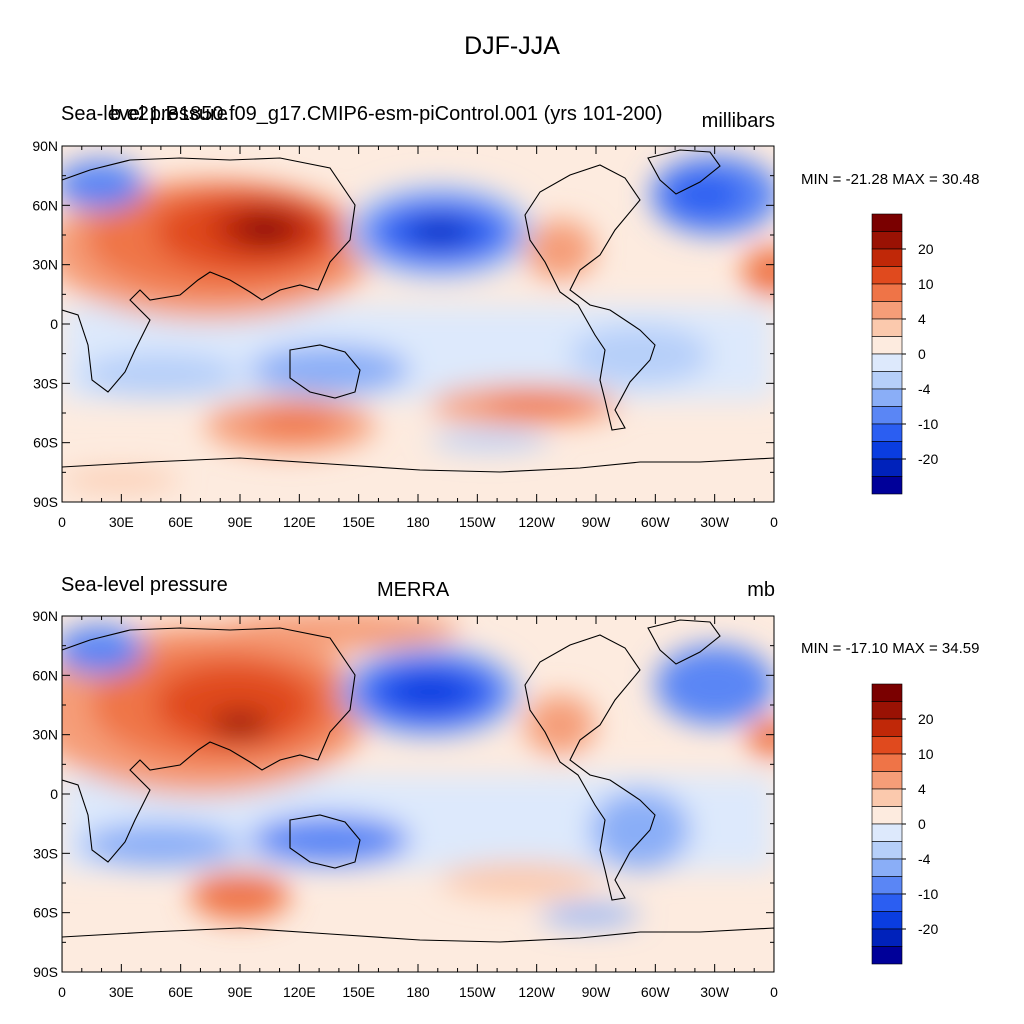  What do you see at coordinates (715, 522) in the screenshot?
I see `panel1-lon-label: 30W` at bounding box center [715, 522].